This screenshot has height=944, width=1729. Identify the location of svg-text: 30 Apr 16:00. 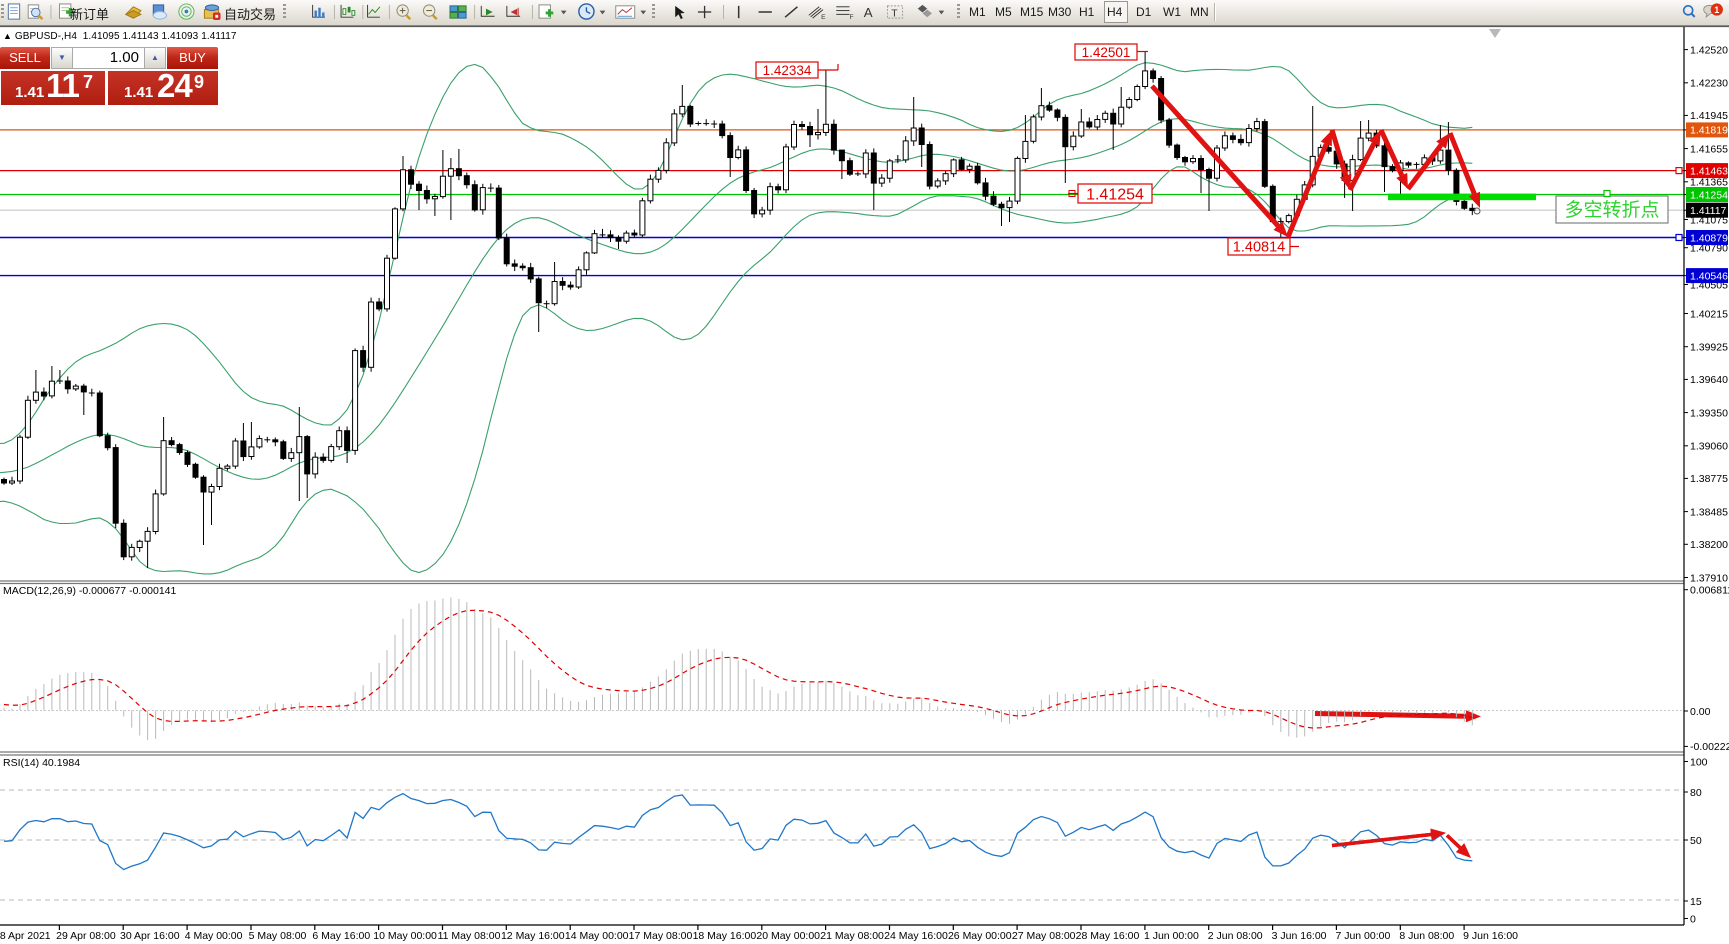
(150, 936).